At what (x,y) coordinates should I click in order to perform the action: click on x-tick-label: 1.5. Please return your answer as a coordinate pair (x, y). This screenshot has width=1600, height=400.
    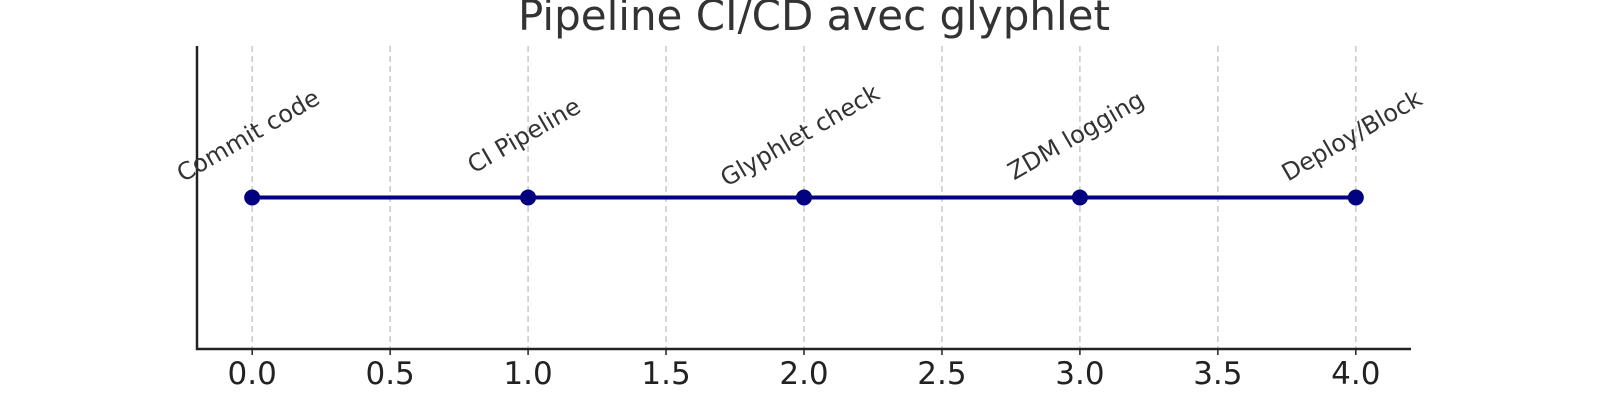
    Looking at the image, I should click on (665, 374).